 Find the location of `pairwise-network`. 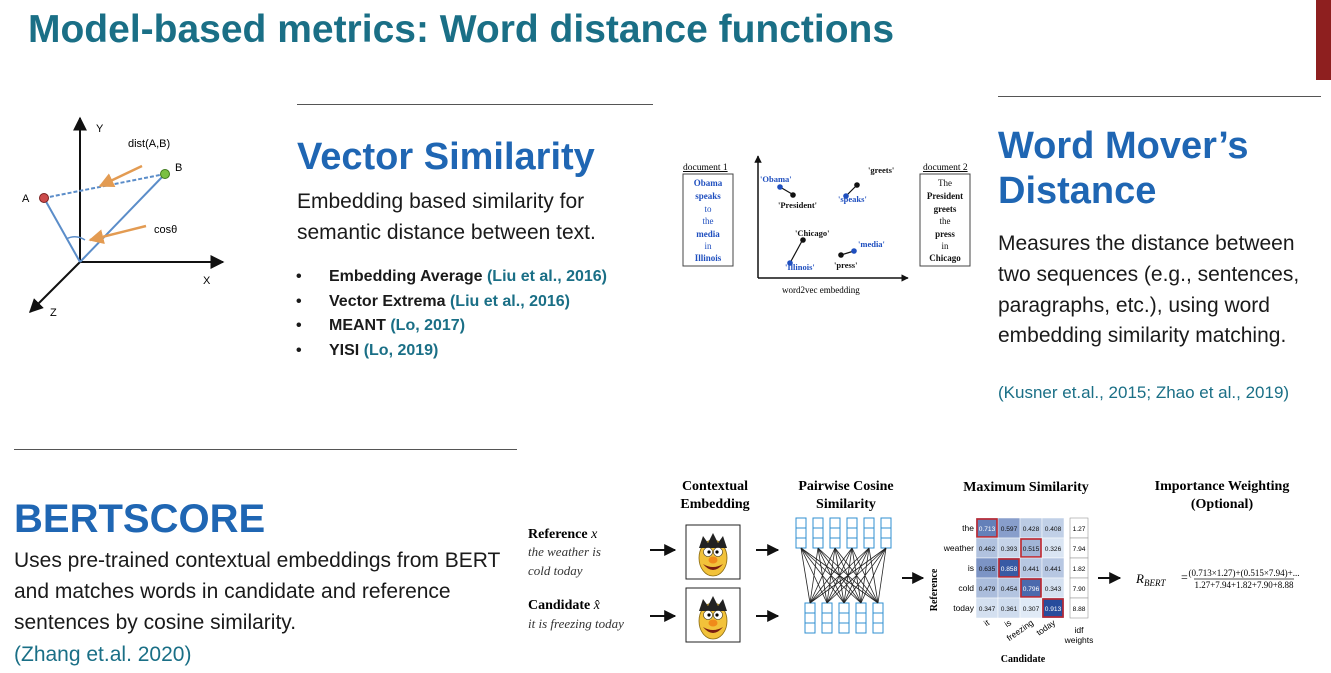

pairwise-network is located at coordinates (843, 575).